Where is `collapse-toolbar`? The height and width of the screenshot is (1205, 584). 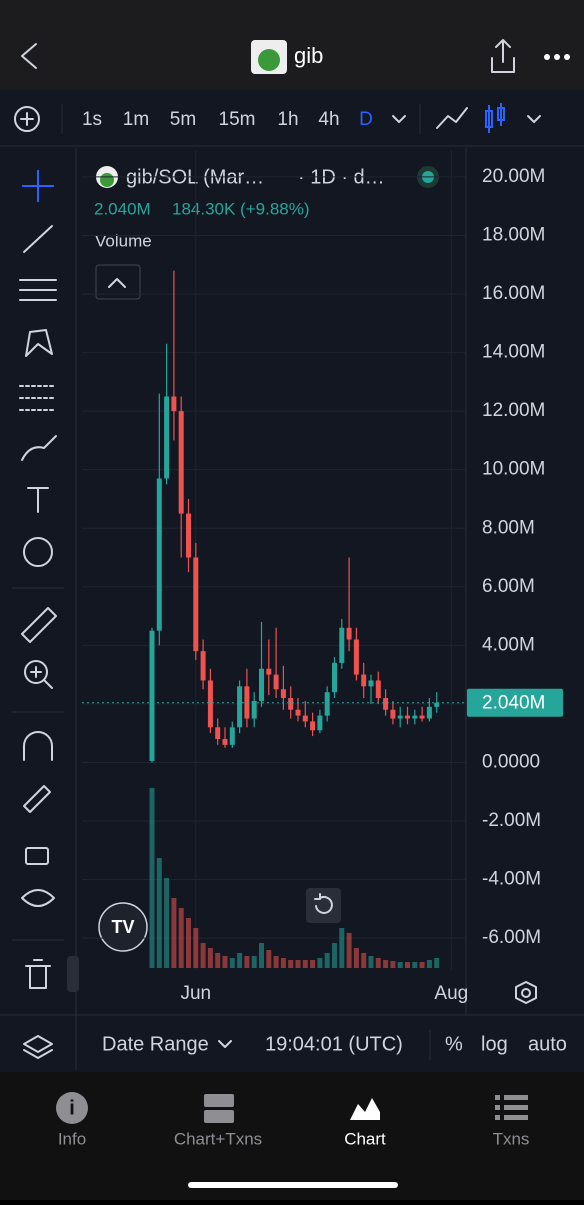 collapse-toolbar is located at coordinates (73, 974).